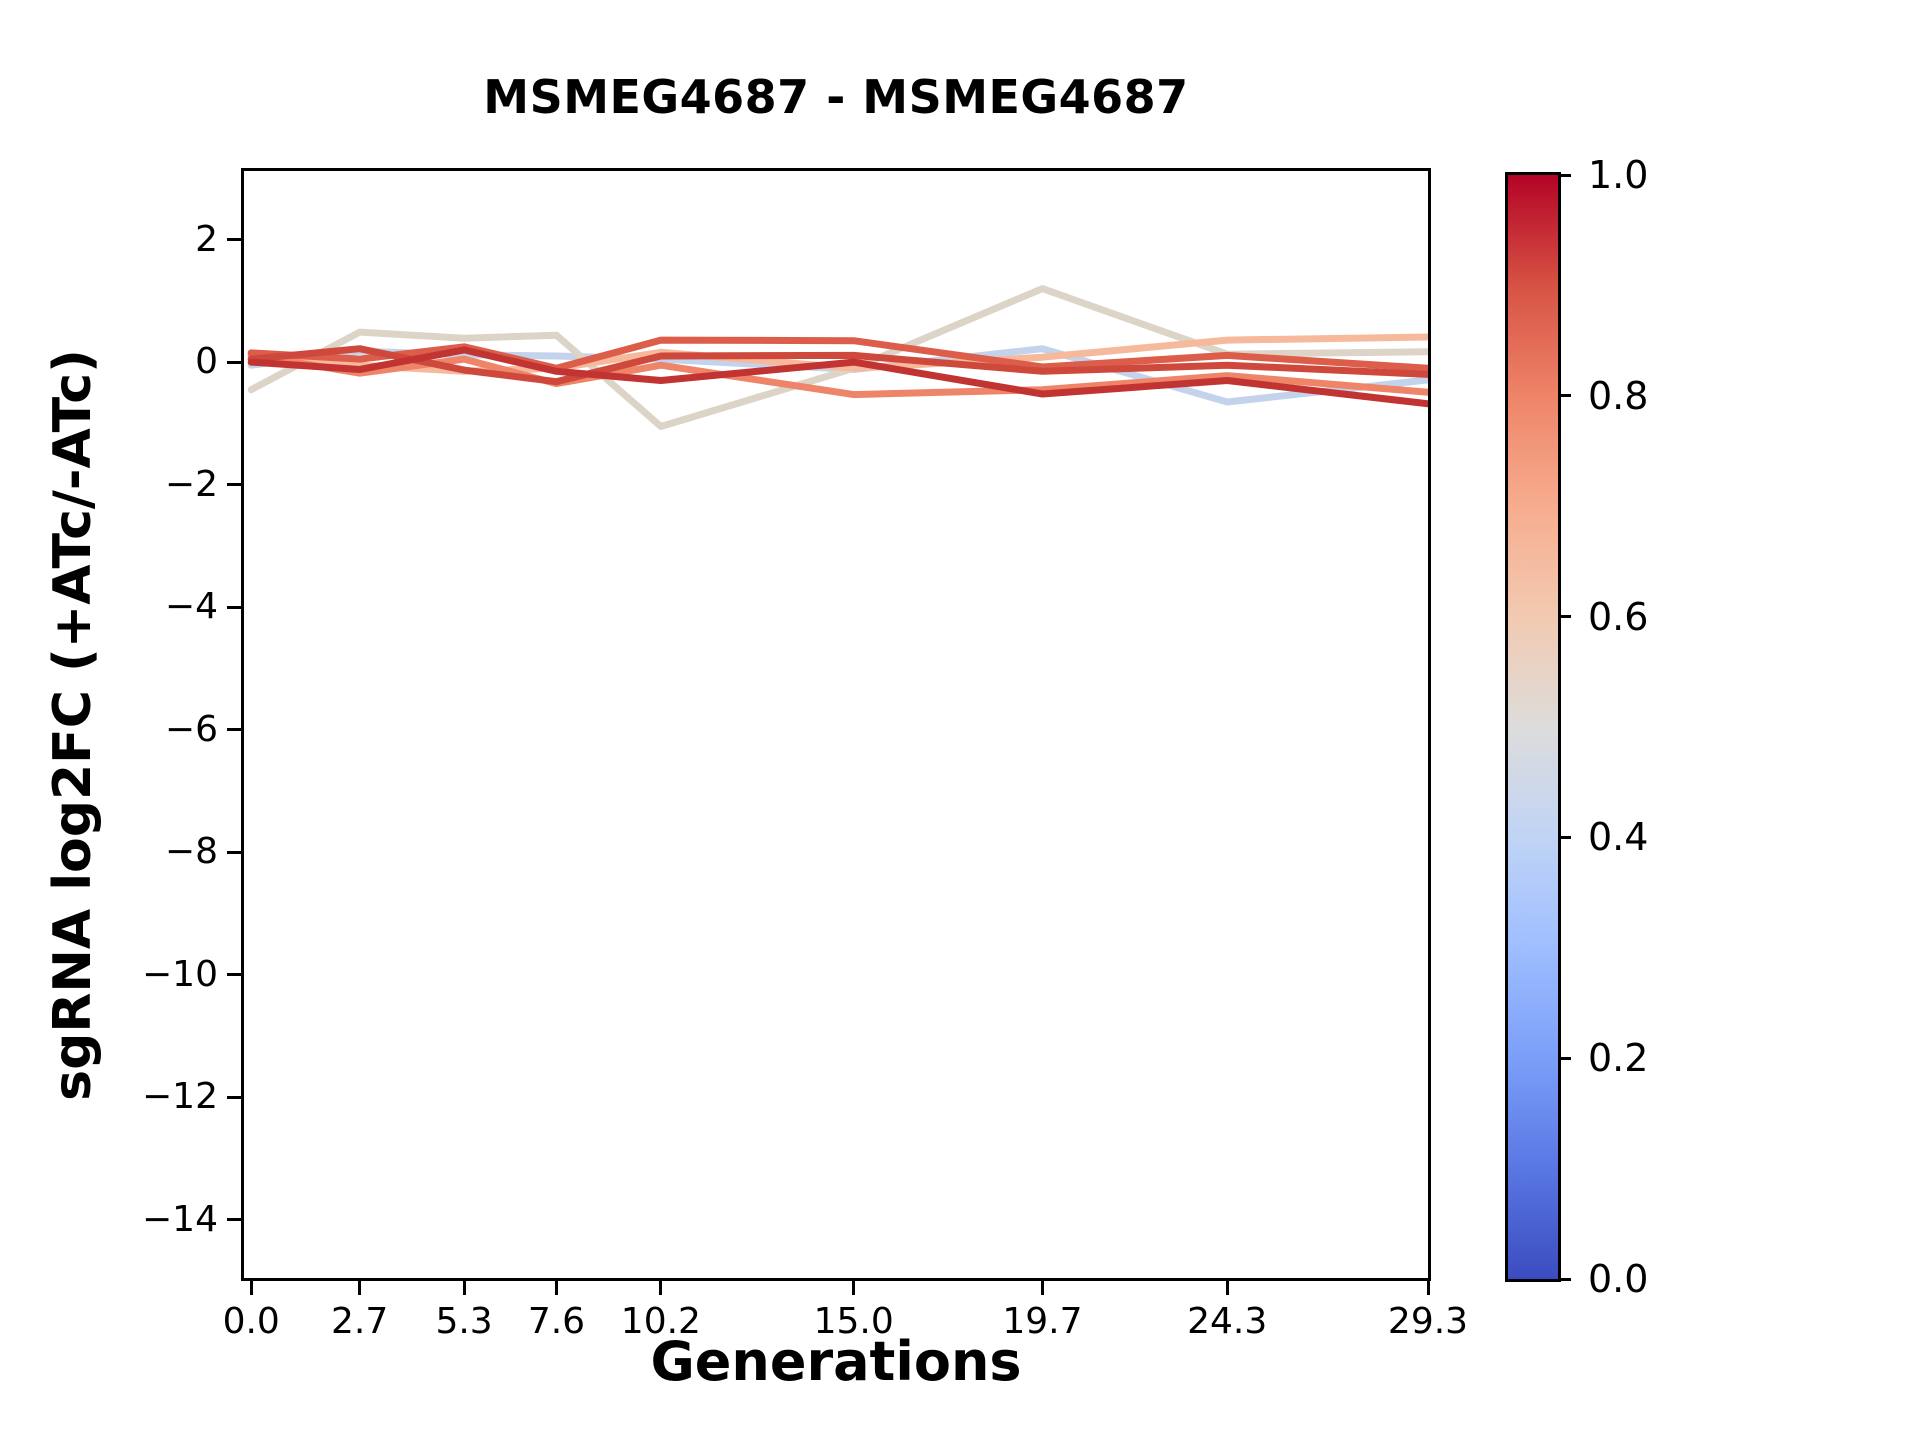  What do you see at coordinates (251, 1321) in the screenshot?
I see `x-tick-label: 0.0` at bounding box center [251, 1321].